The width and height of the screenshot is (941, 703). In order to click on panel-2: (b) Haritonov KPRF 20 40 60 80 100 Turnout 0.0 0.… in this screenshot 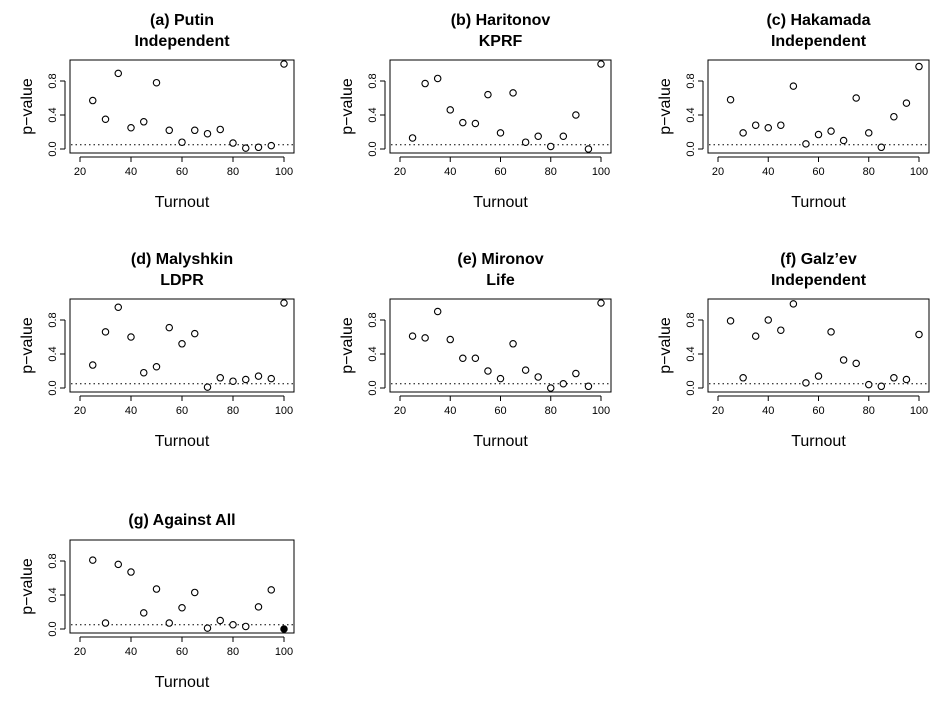, I will do `click(475, 111)`.